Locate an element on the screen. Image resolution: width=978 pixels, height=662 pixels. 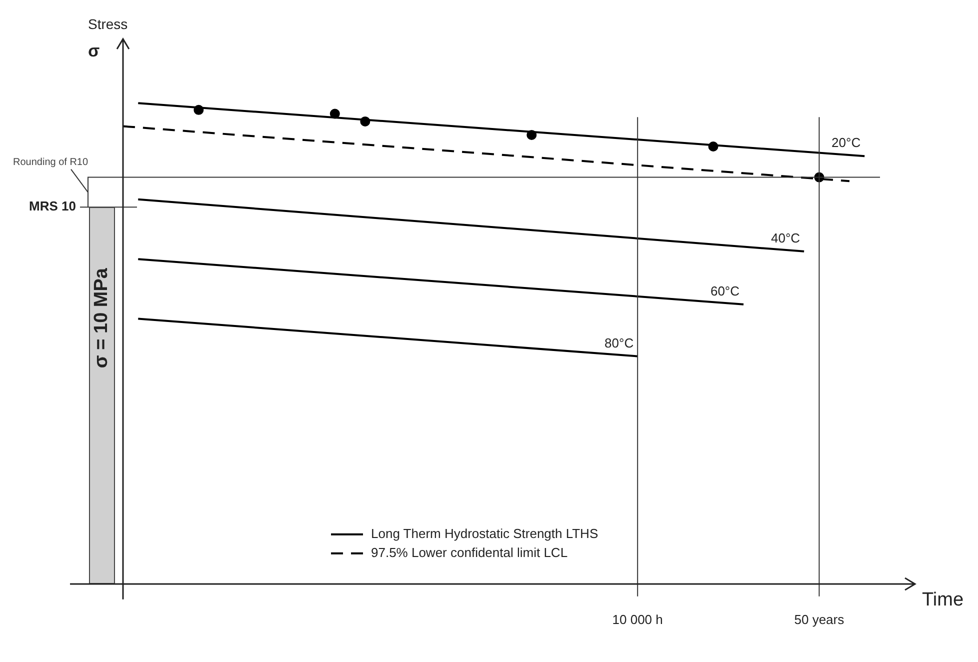
text: Stress is located at coordinates (108, 24).